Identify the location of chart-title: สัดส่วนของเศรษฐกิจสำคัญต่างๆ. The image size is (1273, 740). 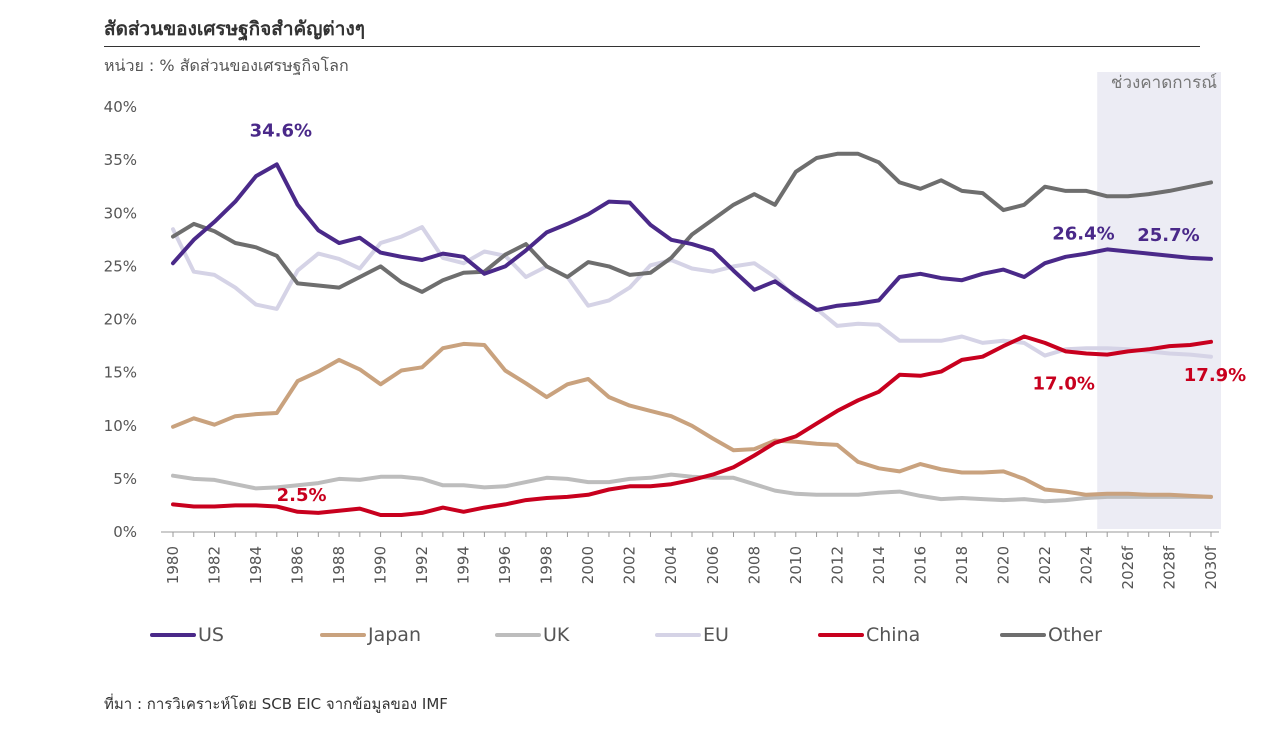
(234, 29).